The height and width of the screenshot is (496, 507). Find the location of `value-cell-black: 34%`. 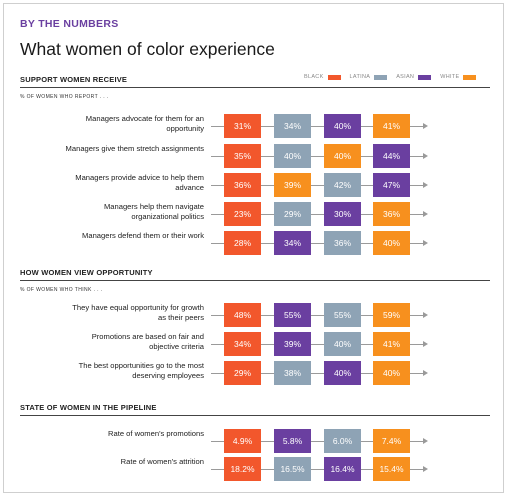

value-cell-black: 34% is located at coordinates (242, 344).